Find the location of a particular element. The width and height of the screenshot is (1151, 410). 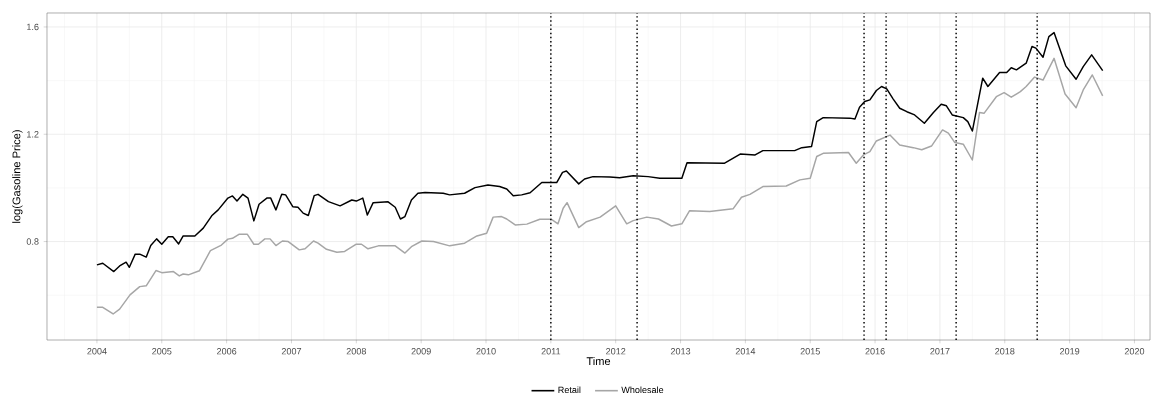

x-tick-label: 2011 is located at coordinates (551, 351).